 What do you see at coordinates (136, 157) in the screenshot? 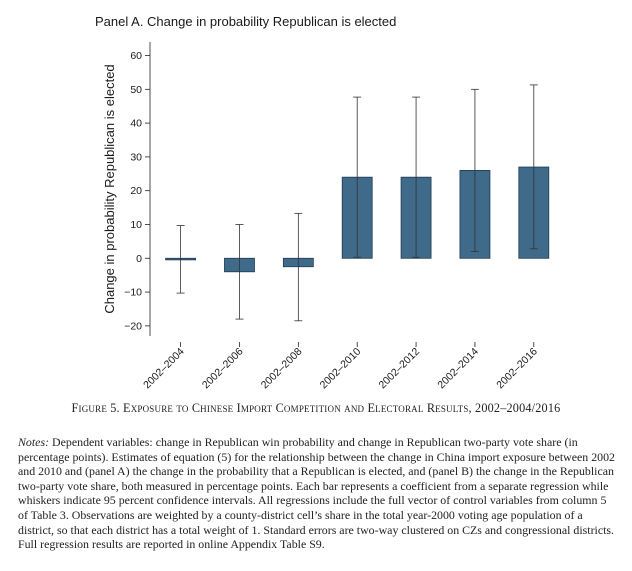
I see `y-tick-label: 30` at bounding box center [136, 157].